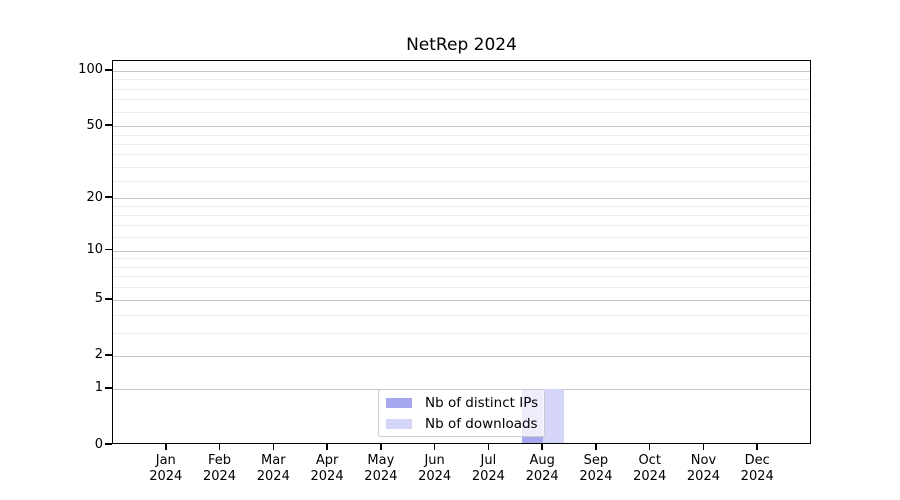 This screenshot has width=900, height=500. I want to click on bar-aug-series1, so click(554, 416).